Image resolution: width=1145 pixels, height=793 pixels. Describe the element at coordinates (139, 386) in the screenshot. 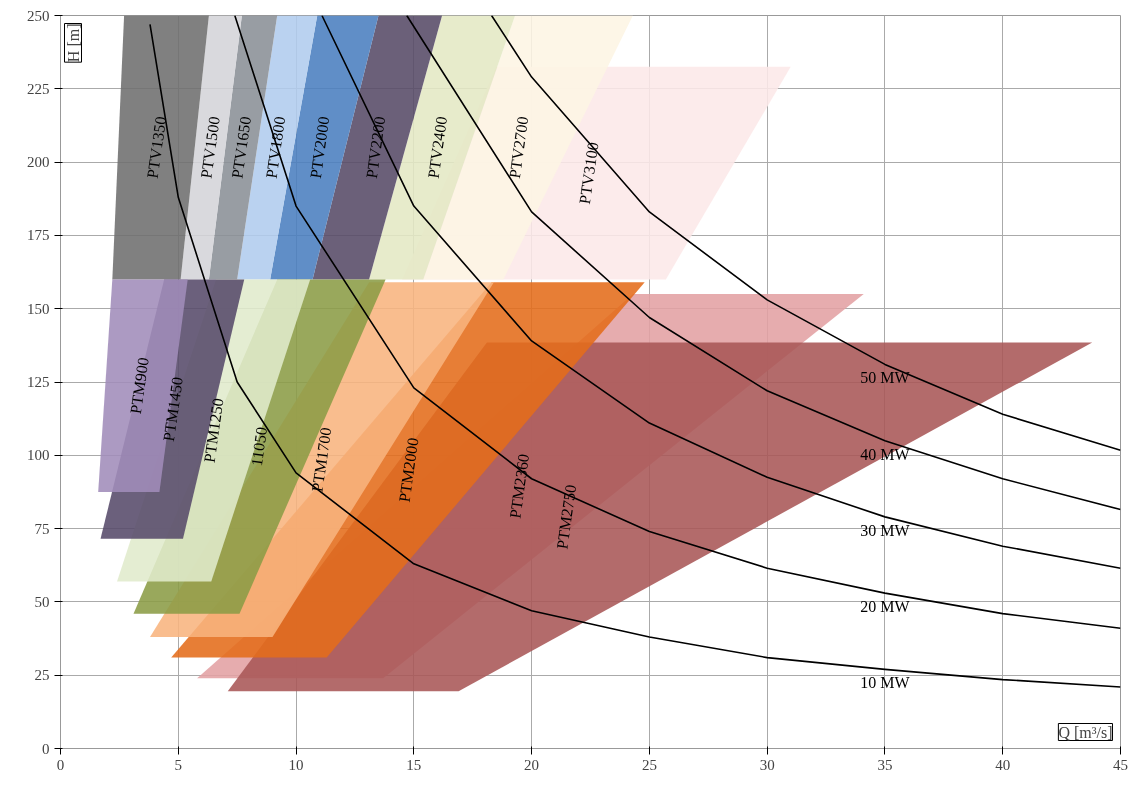

I see `series-label: PTM900` at that location.